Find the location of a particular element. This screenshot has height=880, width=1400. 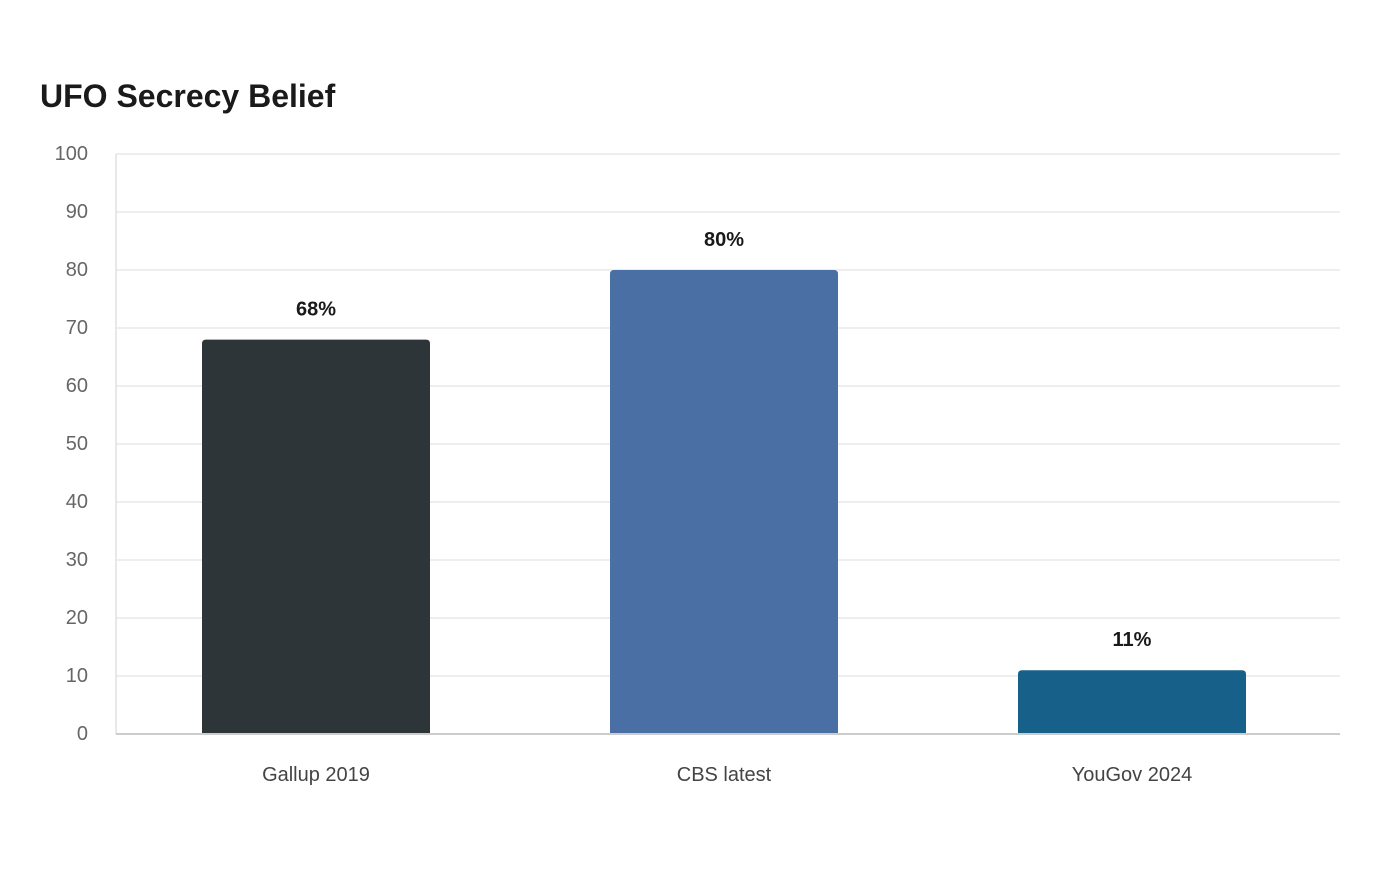

x-category-label: CBS latest is located at coordinates (724, 775).